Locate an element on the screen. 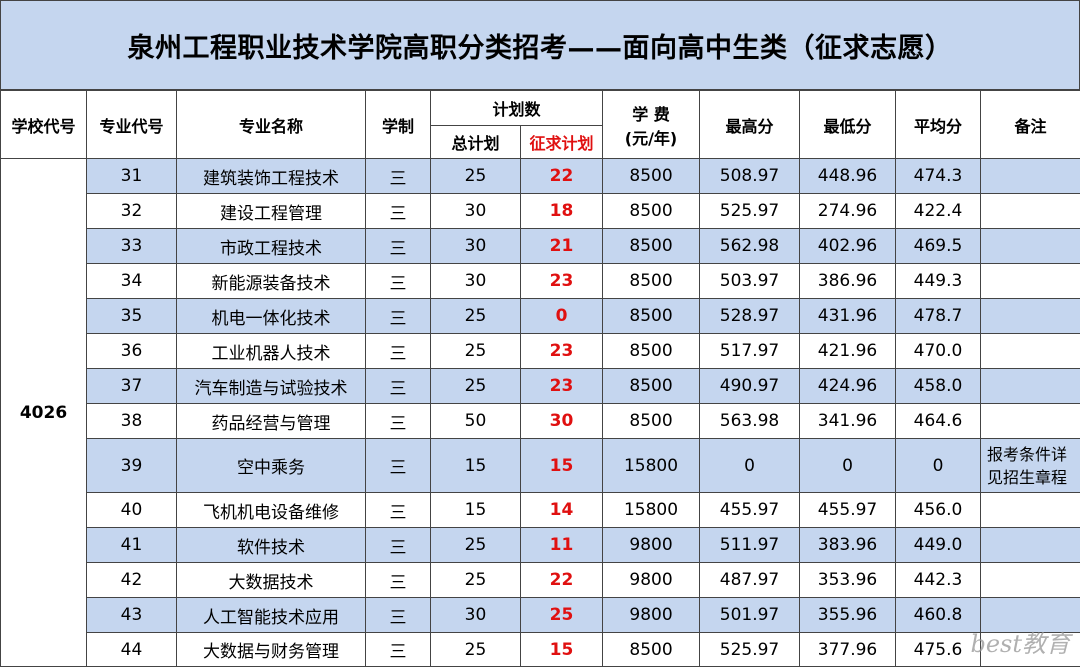 The width and height of the screenshot is (1080, 667). school-code-cell: 4026 is located at coordinates (43, 412).